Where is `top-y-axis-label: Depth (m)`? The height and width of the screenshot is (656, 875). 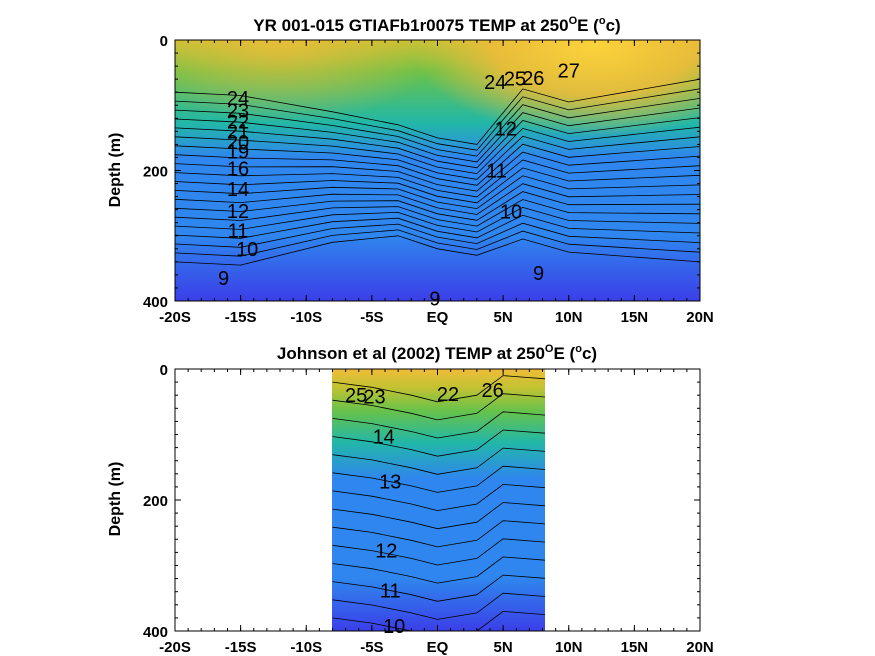
top-y-axis-label: Depth (m) is located at coordinates (115, 170).